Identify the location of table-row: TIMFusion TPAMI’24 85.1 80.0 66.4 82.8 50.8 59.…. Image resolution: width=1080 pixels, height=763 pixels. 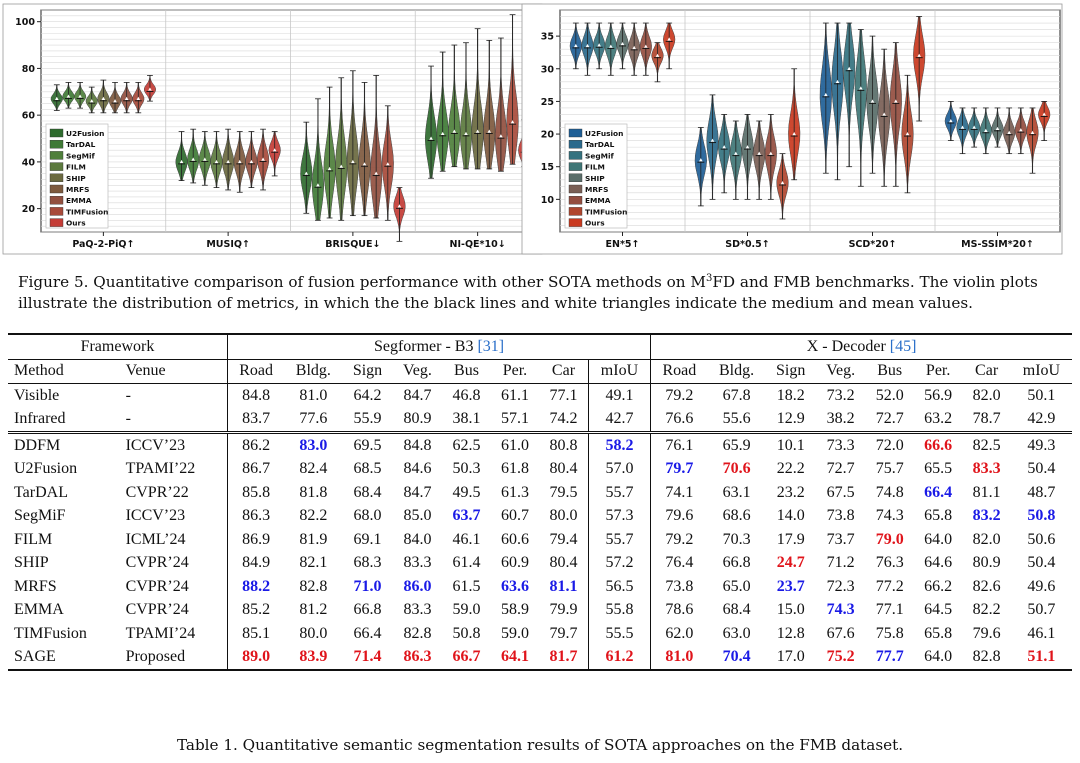
(540, 634).